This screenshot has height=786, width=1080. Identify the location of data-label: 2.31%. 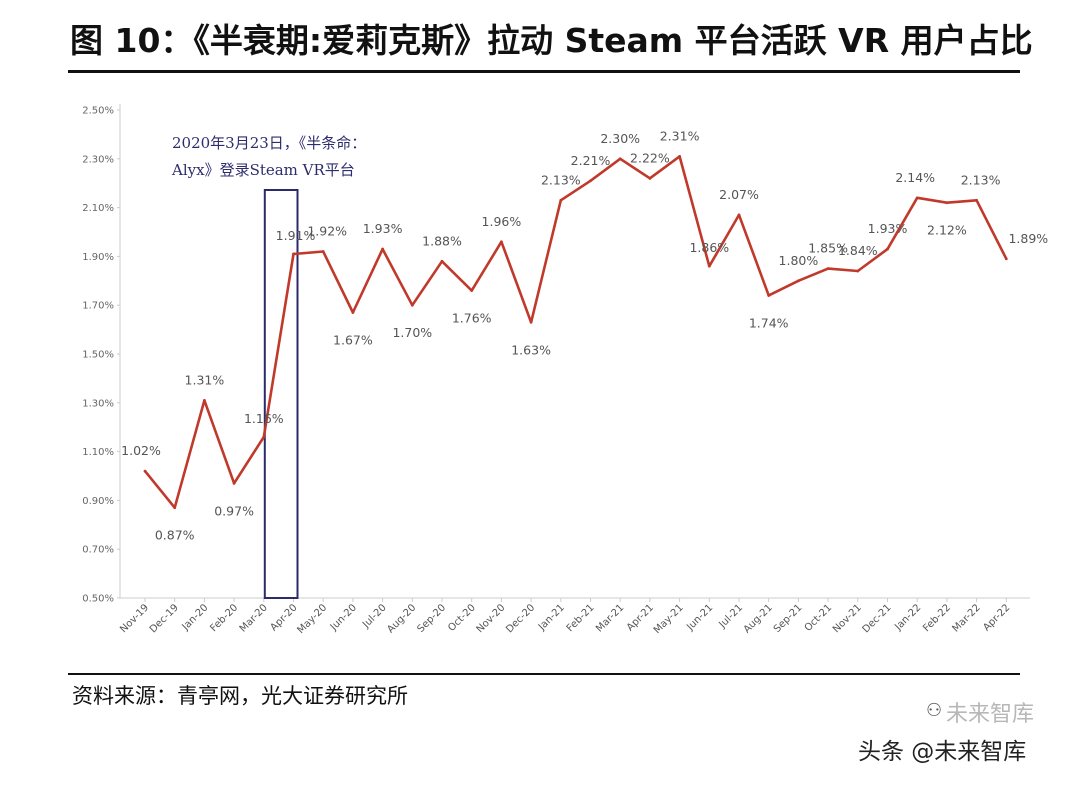
(680, 135).